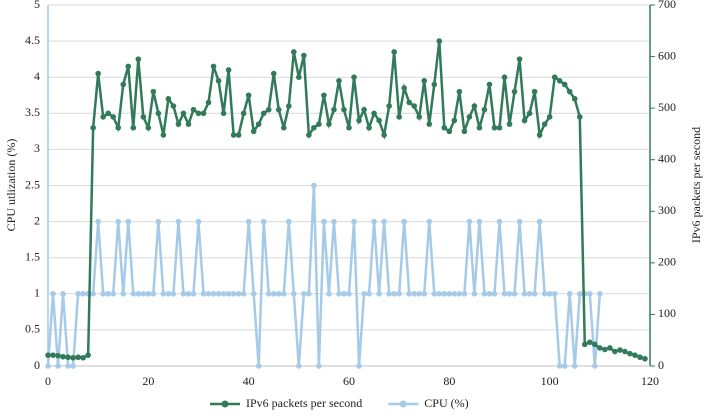 This screenshot has width=705, height=419. What do you see at coordinates (37, 220) in the screenshot?
I see `y-tick-label: 2` at bounding box center [37, 220].